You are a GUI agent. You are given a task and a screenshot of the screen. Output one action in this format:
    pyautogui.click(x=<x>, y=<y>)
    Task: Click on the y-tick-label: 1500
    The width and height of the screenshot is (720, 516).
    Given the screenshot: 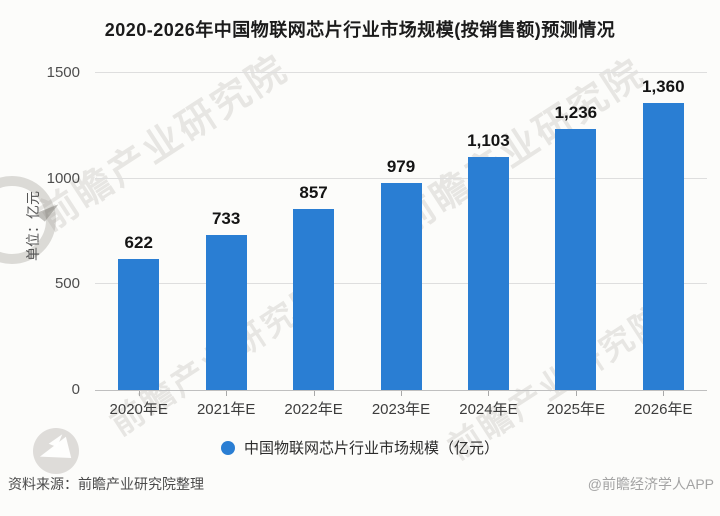 What is the action you would take?
    pyautogui.click(x=63, y=72)
    